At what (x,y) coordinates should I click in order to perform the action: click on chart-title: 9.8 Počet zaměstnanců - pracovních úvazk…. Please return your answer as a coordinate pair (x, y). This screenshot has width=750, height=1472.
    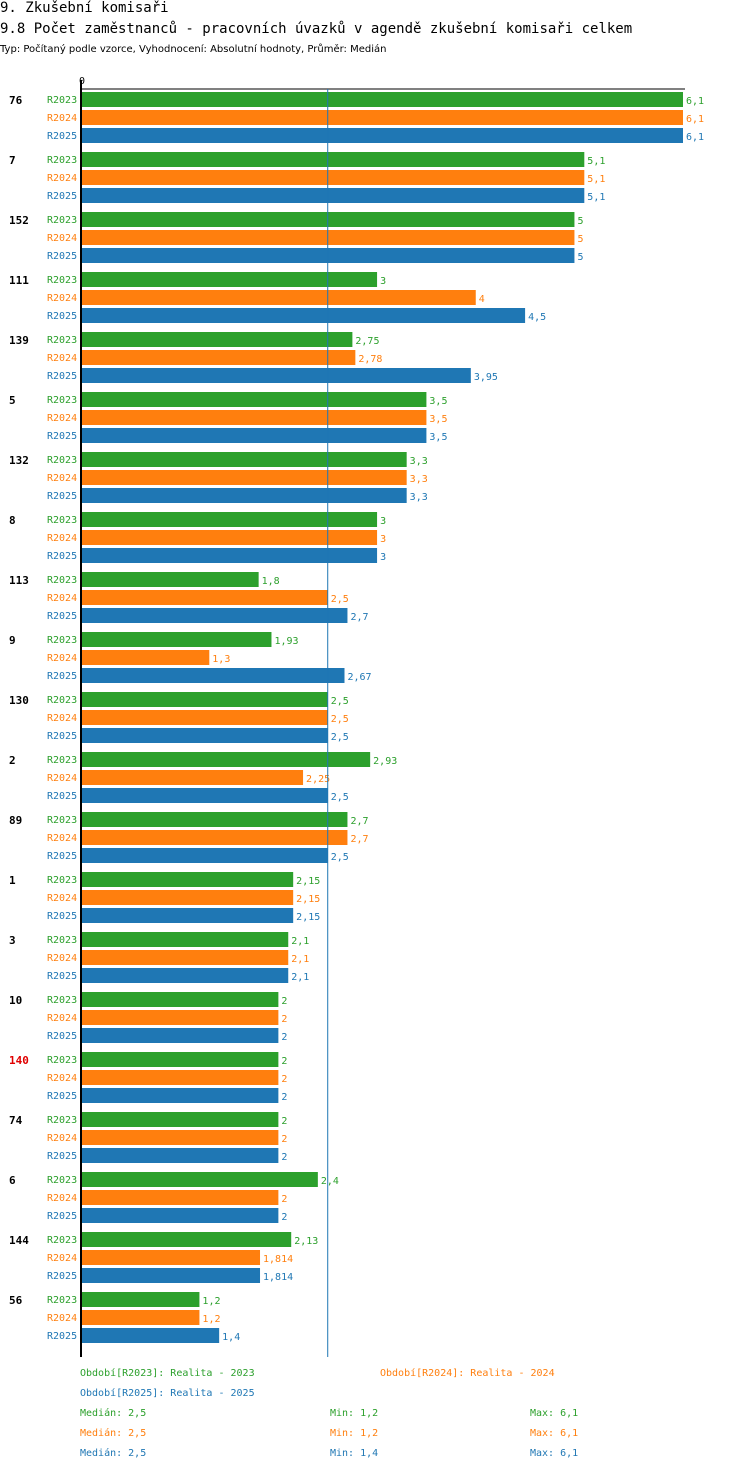
    Looking at the image, I should click on (316, 29).